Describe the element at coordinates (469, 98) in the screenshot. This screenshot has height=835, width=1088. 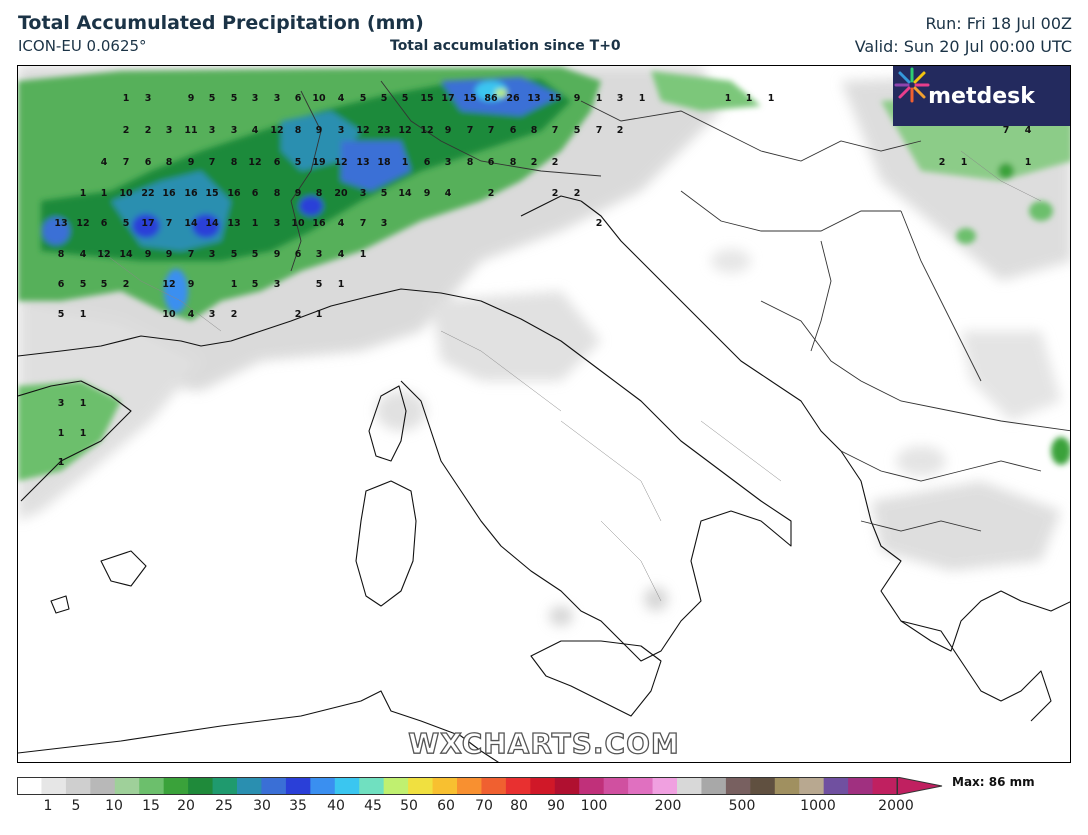
I see `precip-value: 15` at that location.